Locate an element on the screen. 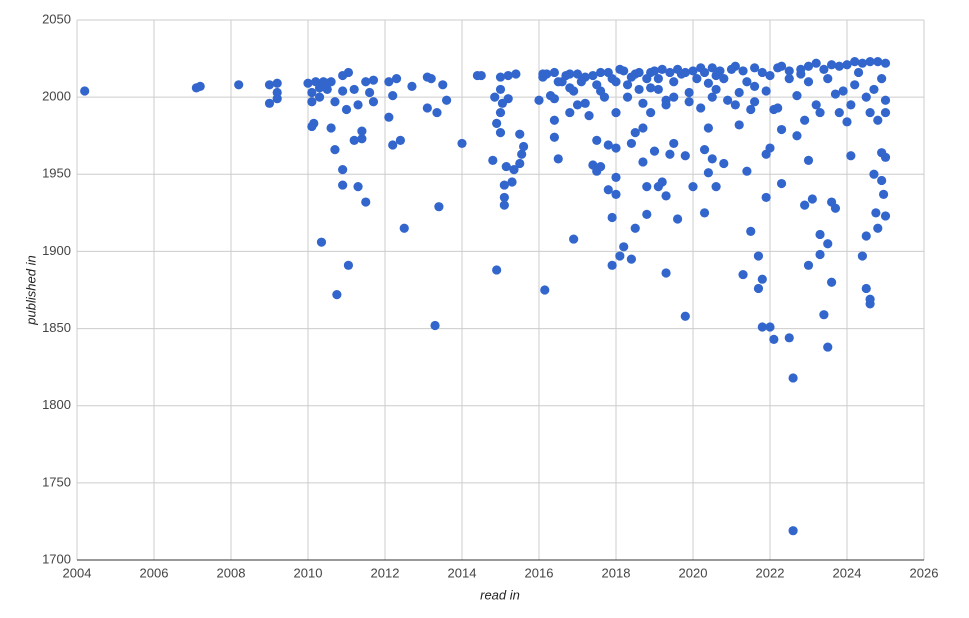 Image resolution: width=969 pixels, height=618 pixels. x-tick-label: 2020 is located at coordinates (693, 572).